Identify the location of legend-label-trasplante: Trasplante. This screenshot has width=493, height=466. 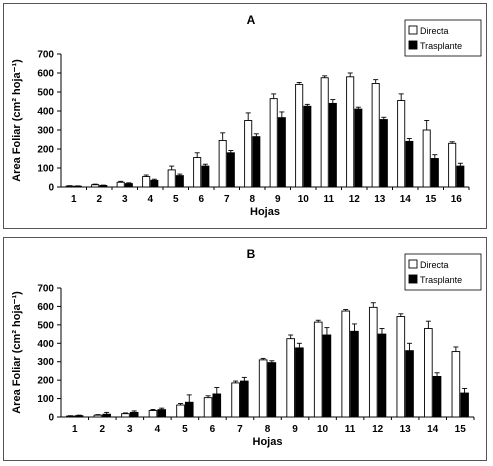
(441, 280).